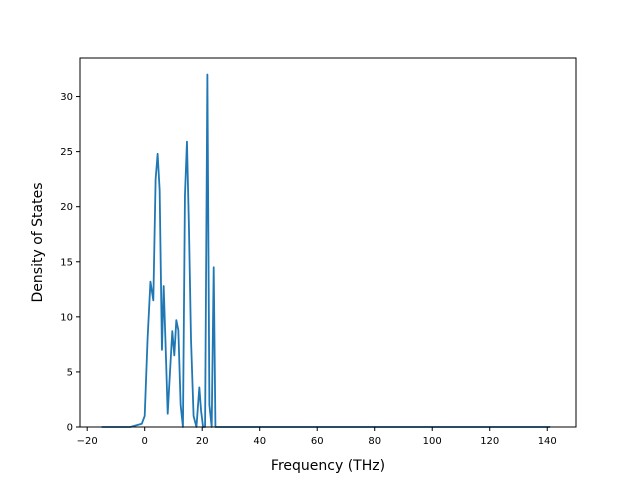 This screenshot has height=480, width=640. Describe the element at coordinates (489, 441) in the screenshot. I see `x-tick-label: 120` at that location.